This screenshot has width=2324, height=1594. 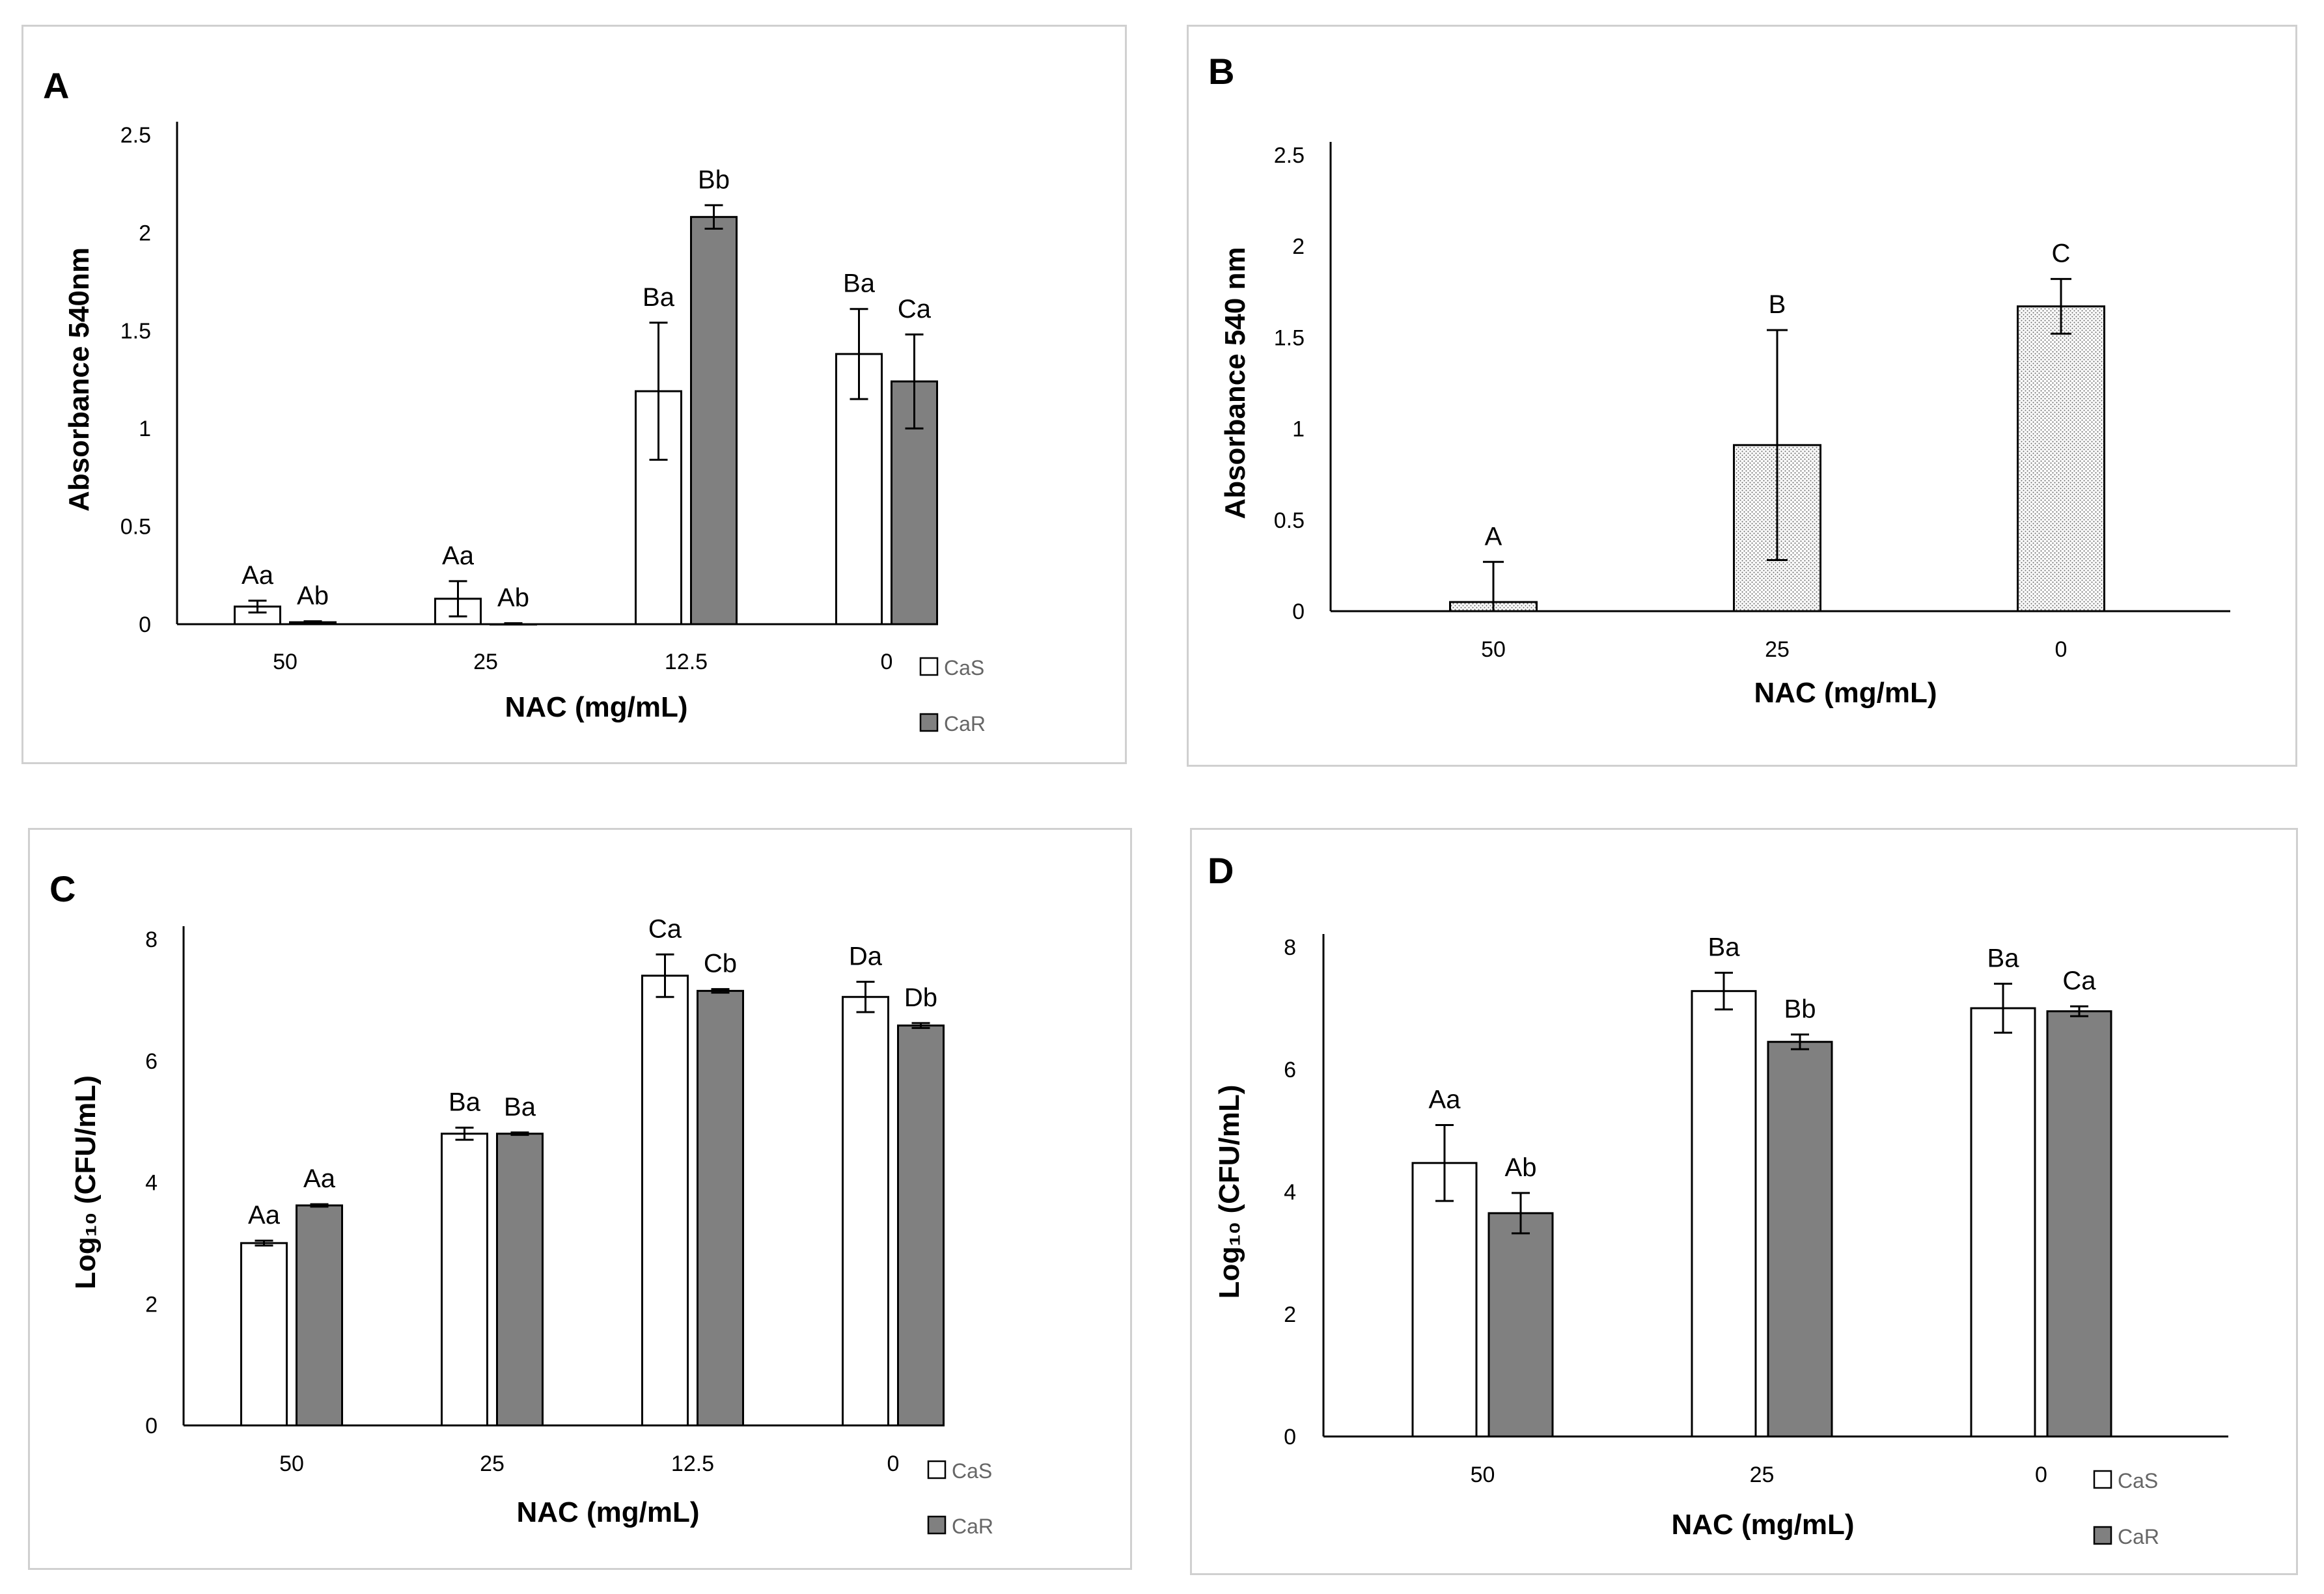 What do you see at coordinates (1777, 304) in the screenshot?
I see `significance-label: B` at bounding box center [1777, 304].